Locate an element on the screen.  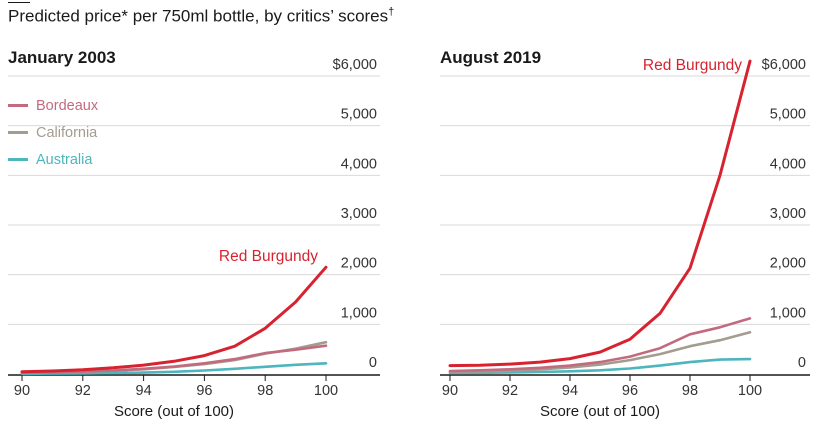
panel-title-right: August 2019 is located at coordinates (491, 57).